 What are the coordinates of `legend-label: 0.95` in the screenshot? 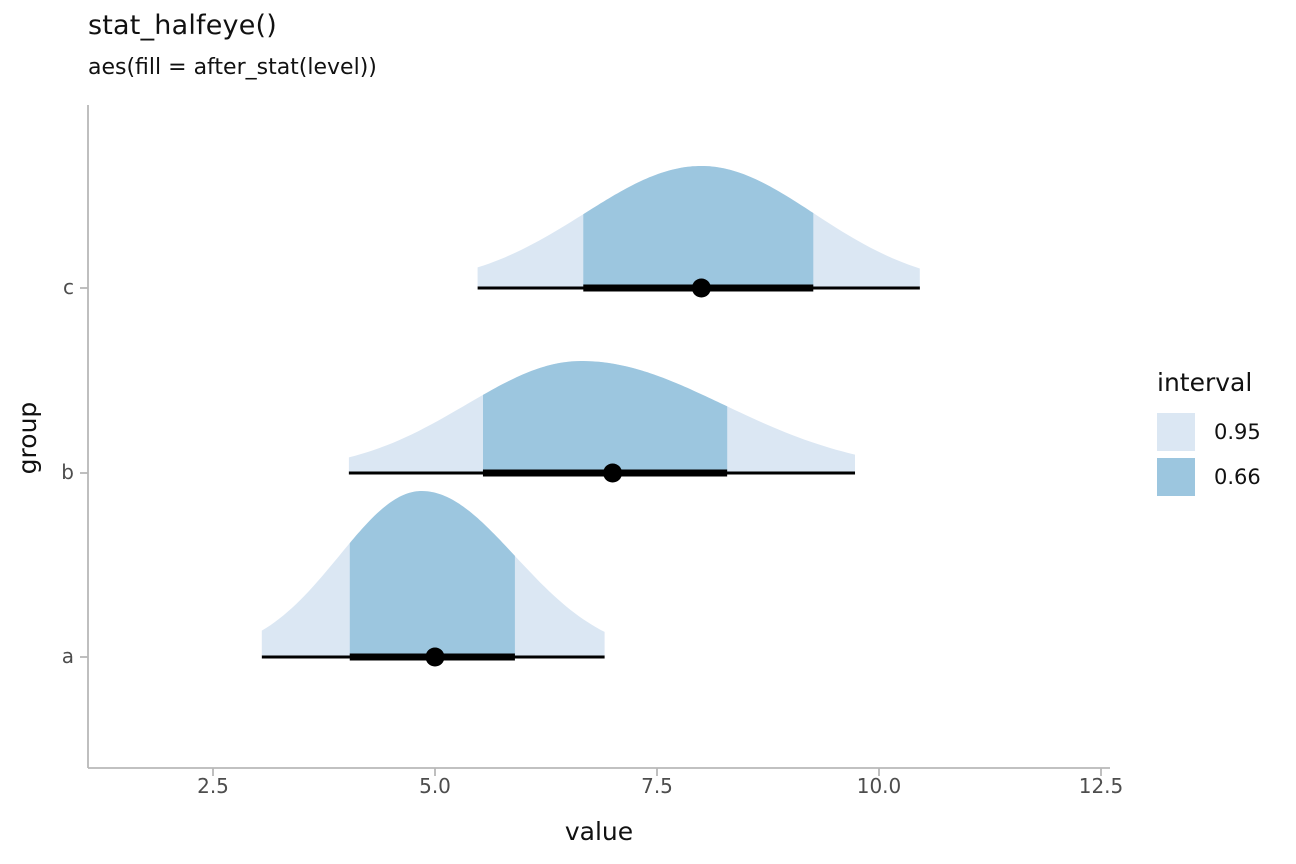 It's located at (1237, 432).